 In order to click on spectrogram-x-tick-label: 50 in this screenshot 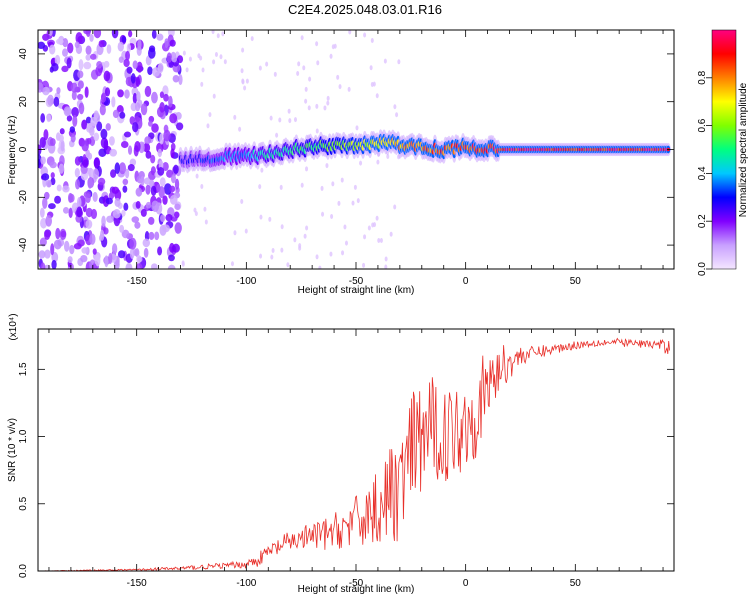, I will do `click(576, 281)`.